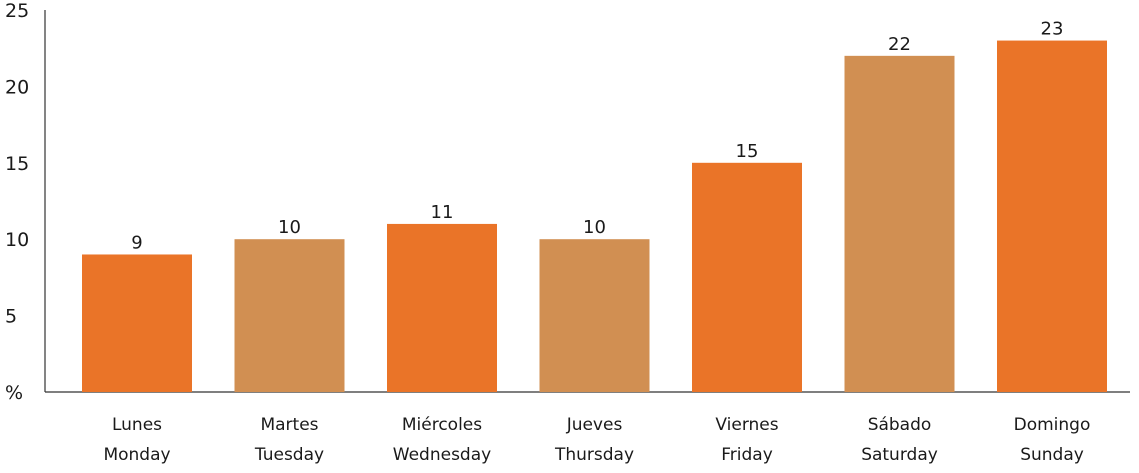 Image resolution: width=1139 pixels, height=473 pixels. I want to click on y-axis: % 5 10 15 20 25, so click(25, 202).